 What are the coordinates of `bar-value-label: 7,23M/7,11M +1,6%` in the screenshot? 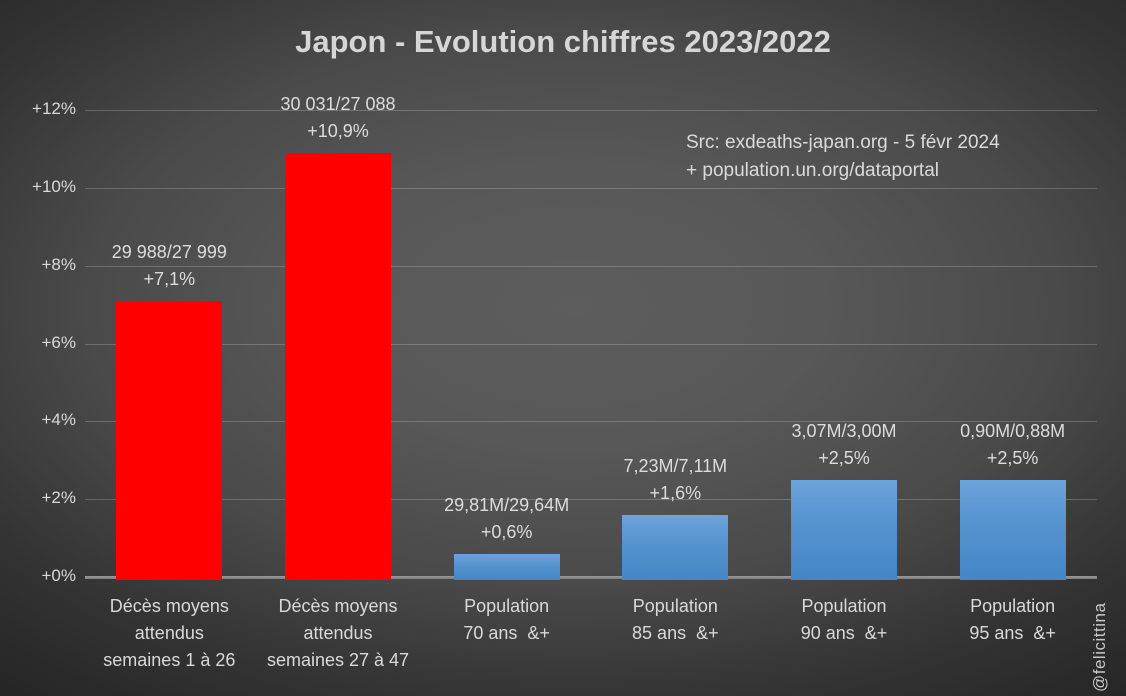 It's located at (675, 480).